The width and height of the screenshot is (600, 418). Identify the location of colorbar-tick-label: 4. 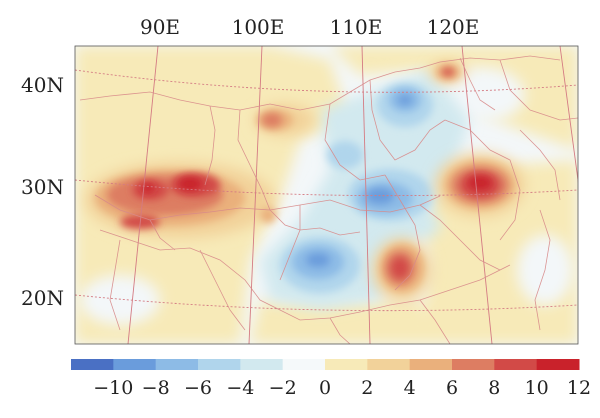
(410, 388).